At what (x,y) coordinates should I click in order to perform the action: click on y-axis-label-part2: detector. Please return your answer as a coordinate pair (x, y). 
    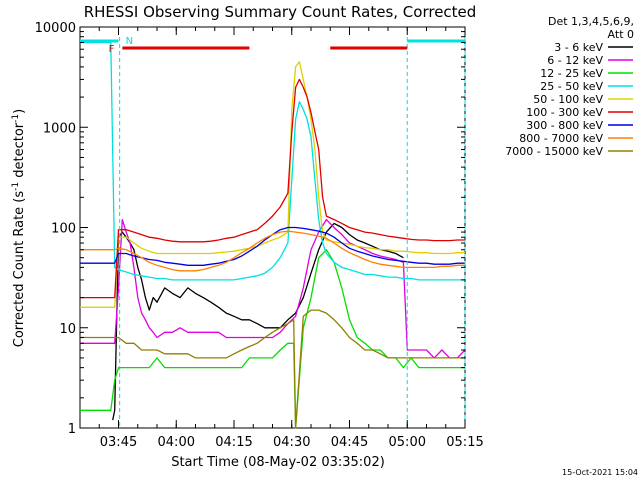
    Looking at the image, I should click on (19, 152).